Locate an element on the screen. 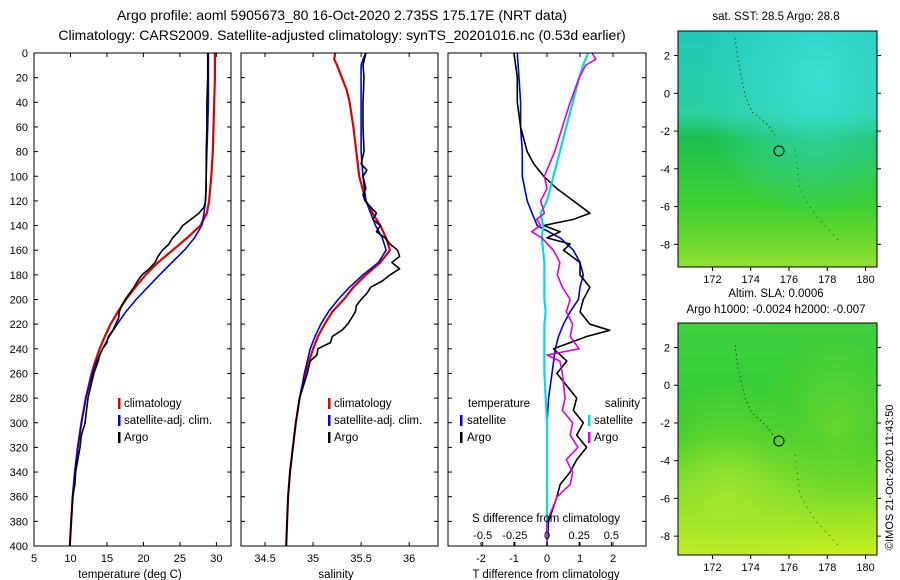 The width and height of the screenshot is (900, 580). sst-map is located at coordinates (777, 149).